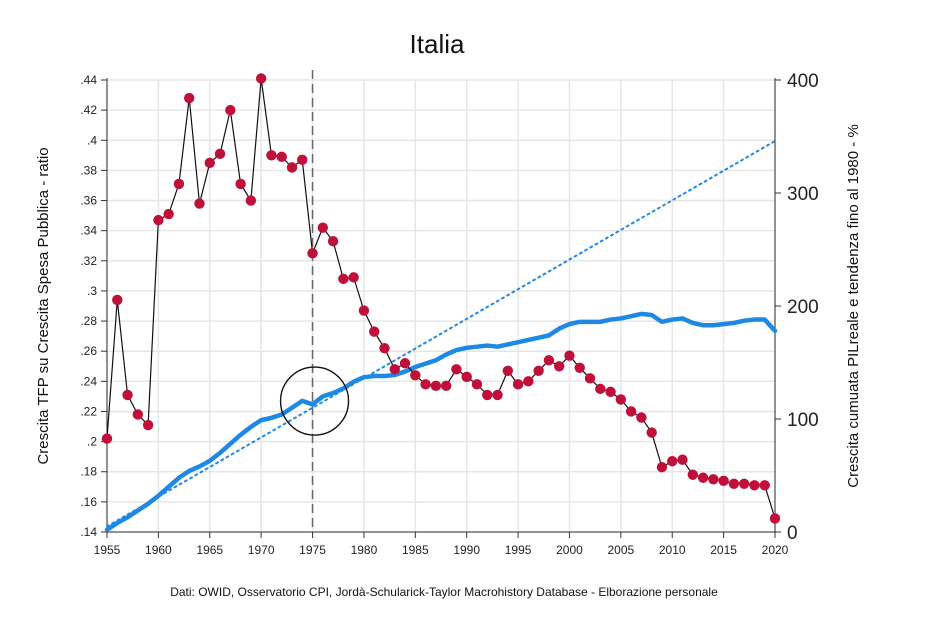  Describe the element at coordinates (88, 381) in the screenshot. I see `y-left-tick-label: .24` at that location.